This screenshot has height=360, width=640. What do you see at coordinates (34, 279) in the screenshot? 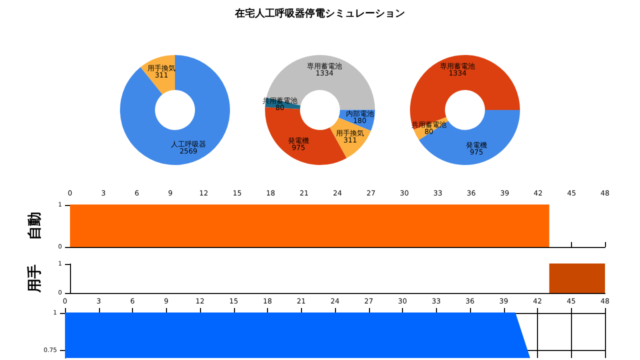
I see `y-axis-title: 用手` at bounding box center [34, 279].